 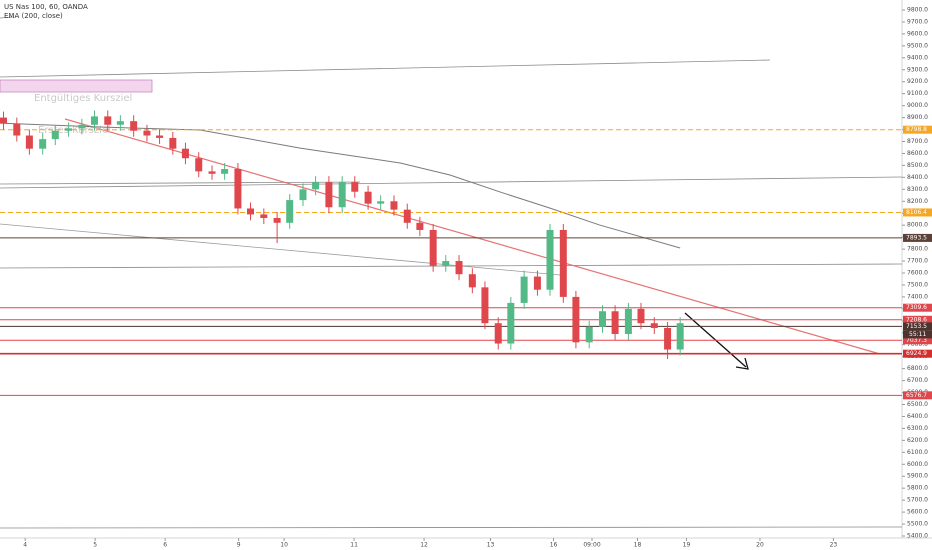 I want to click on y-tick-label: 6200.0, so click(x=917, y=440).